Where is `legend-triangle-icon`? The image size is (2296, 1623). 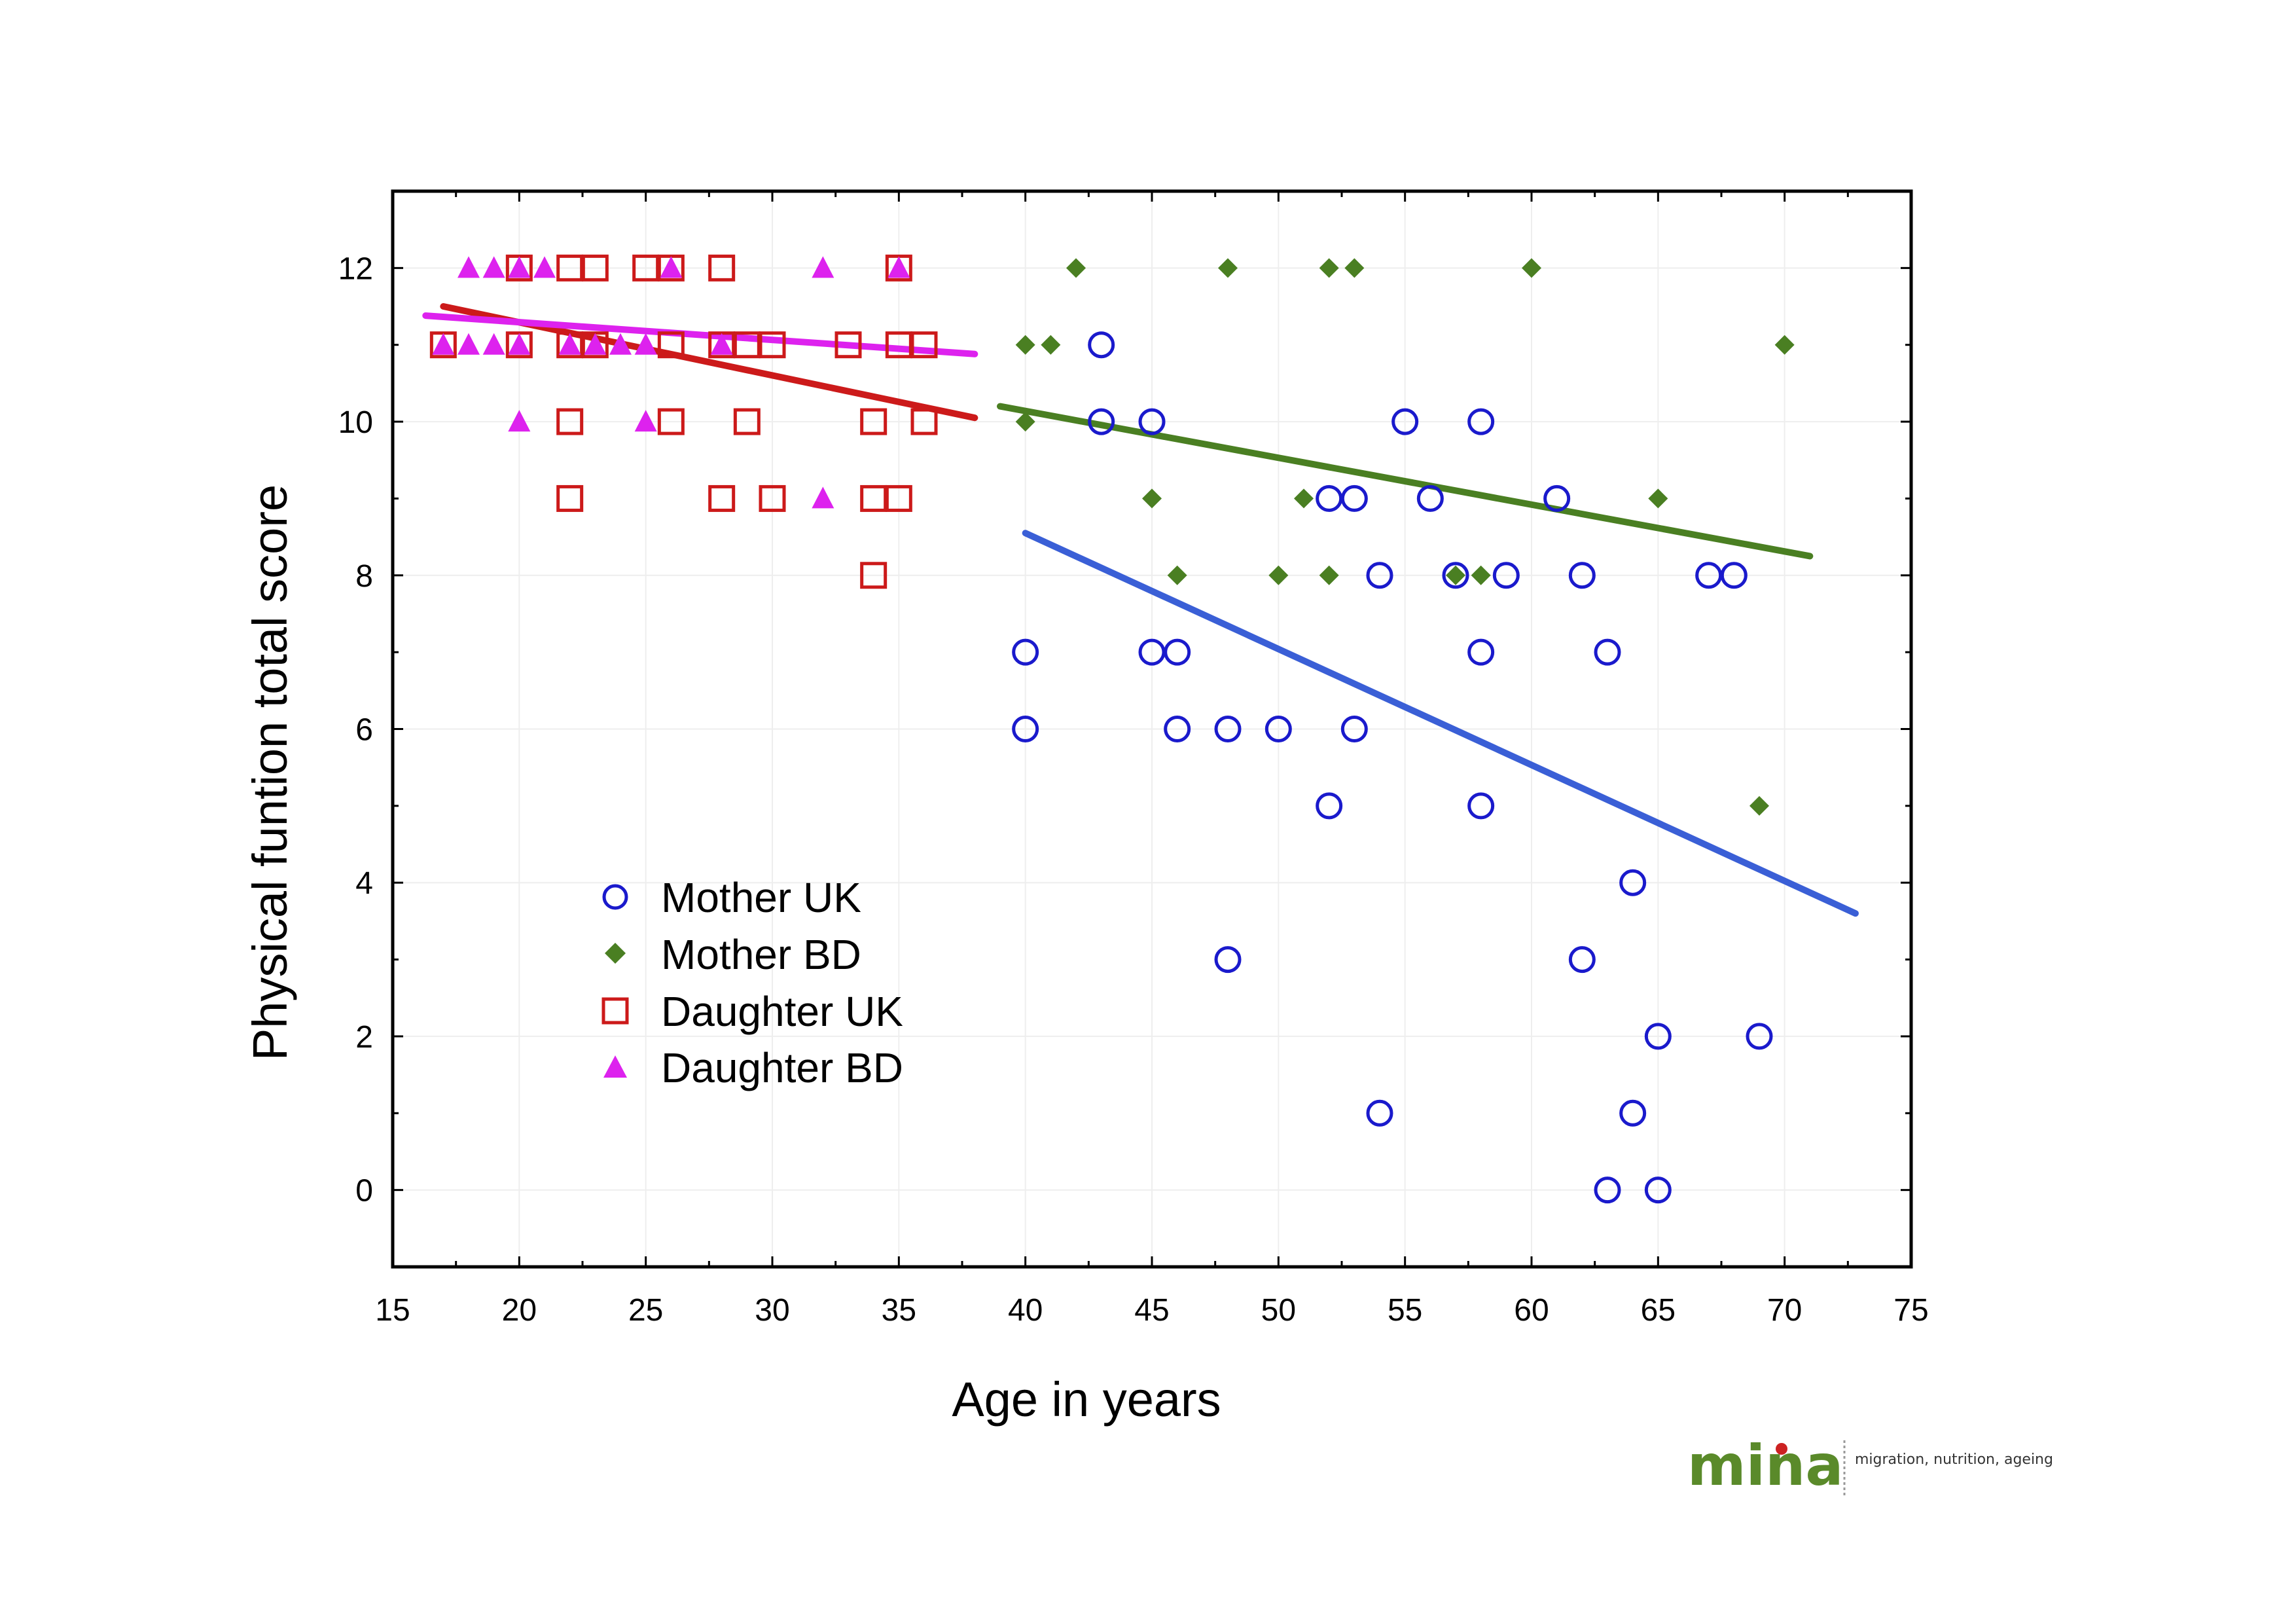
legend-triangle-icon is located at coordinates (615, 1066).